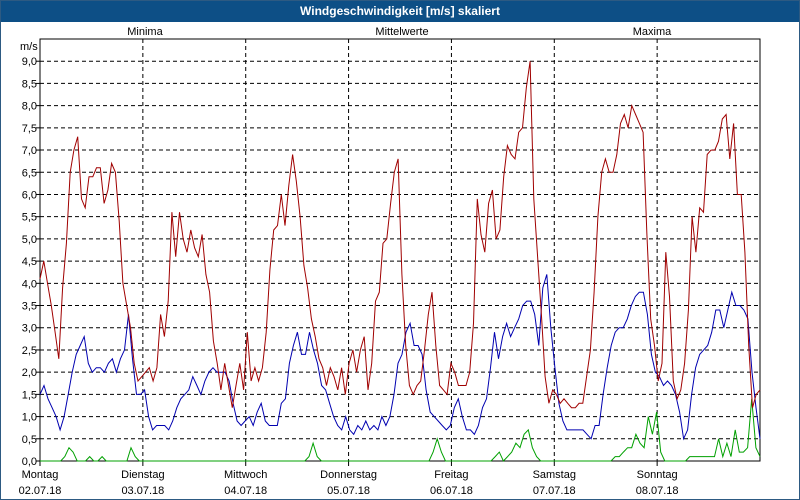 This screenshot has height=500, width=800. What do you see at coordinates (652, 32) in the screenshot?
I see `legend-maxima: Maxima` at bounding box center [652, 32].